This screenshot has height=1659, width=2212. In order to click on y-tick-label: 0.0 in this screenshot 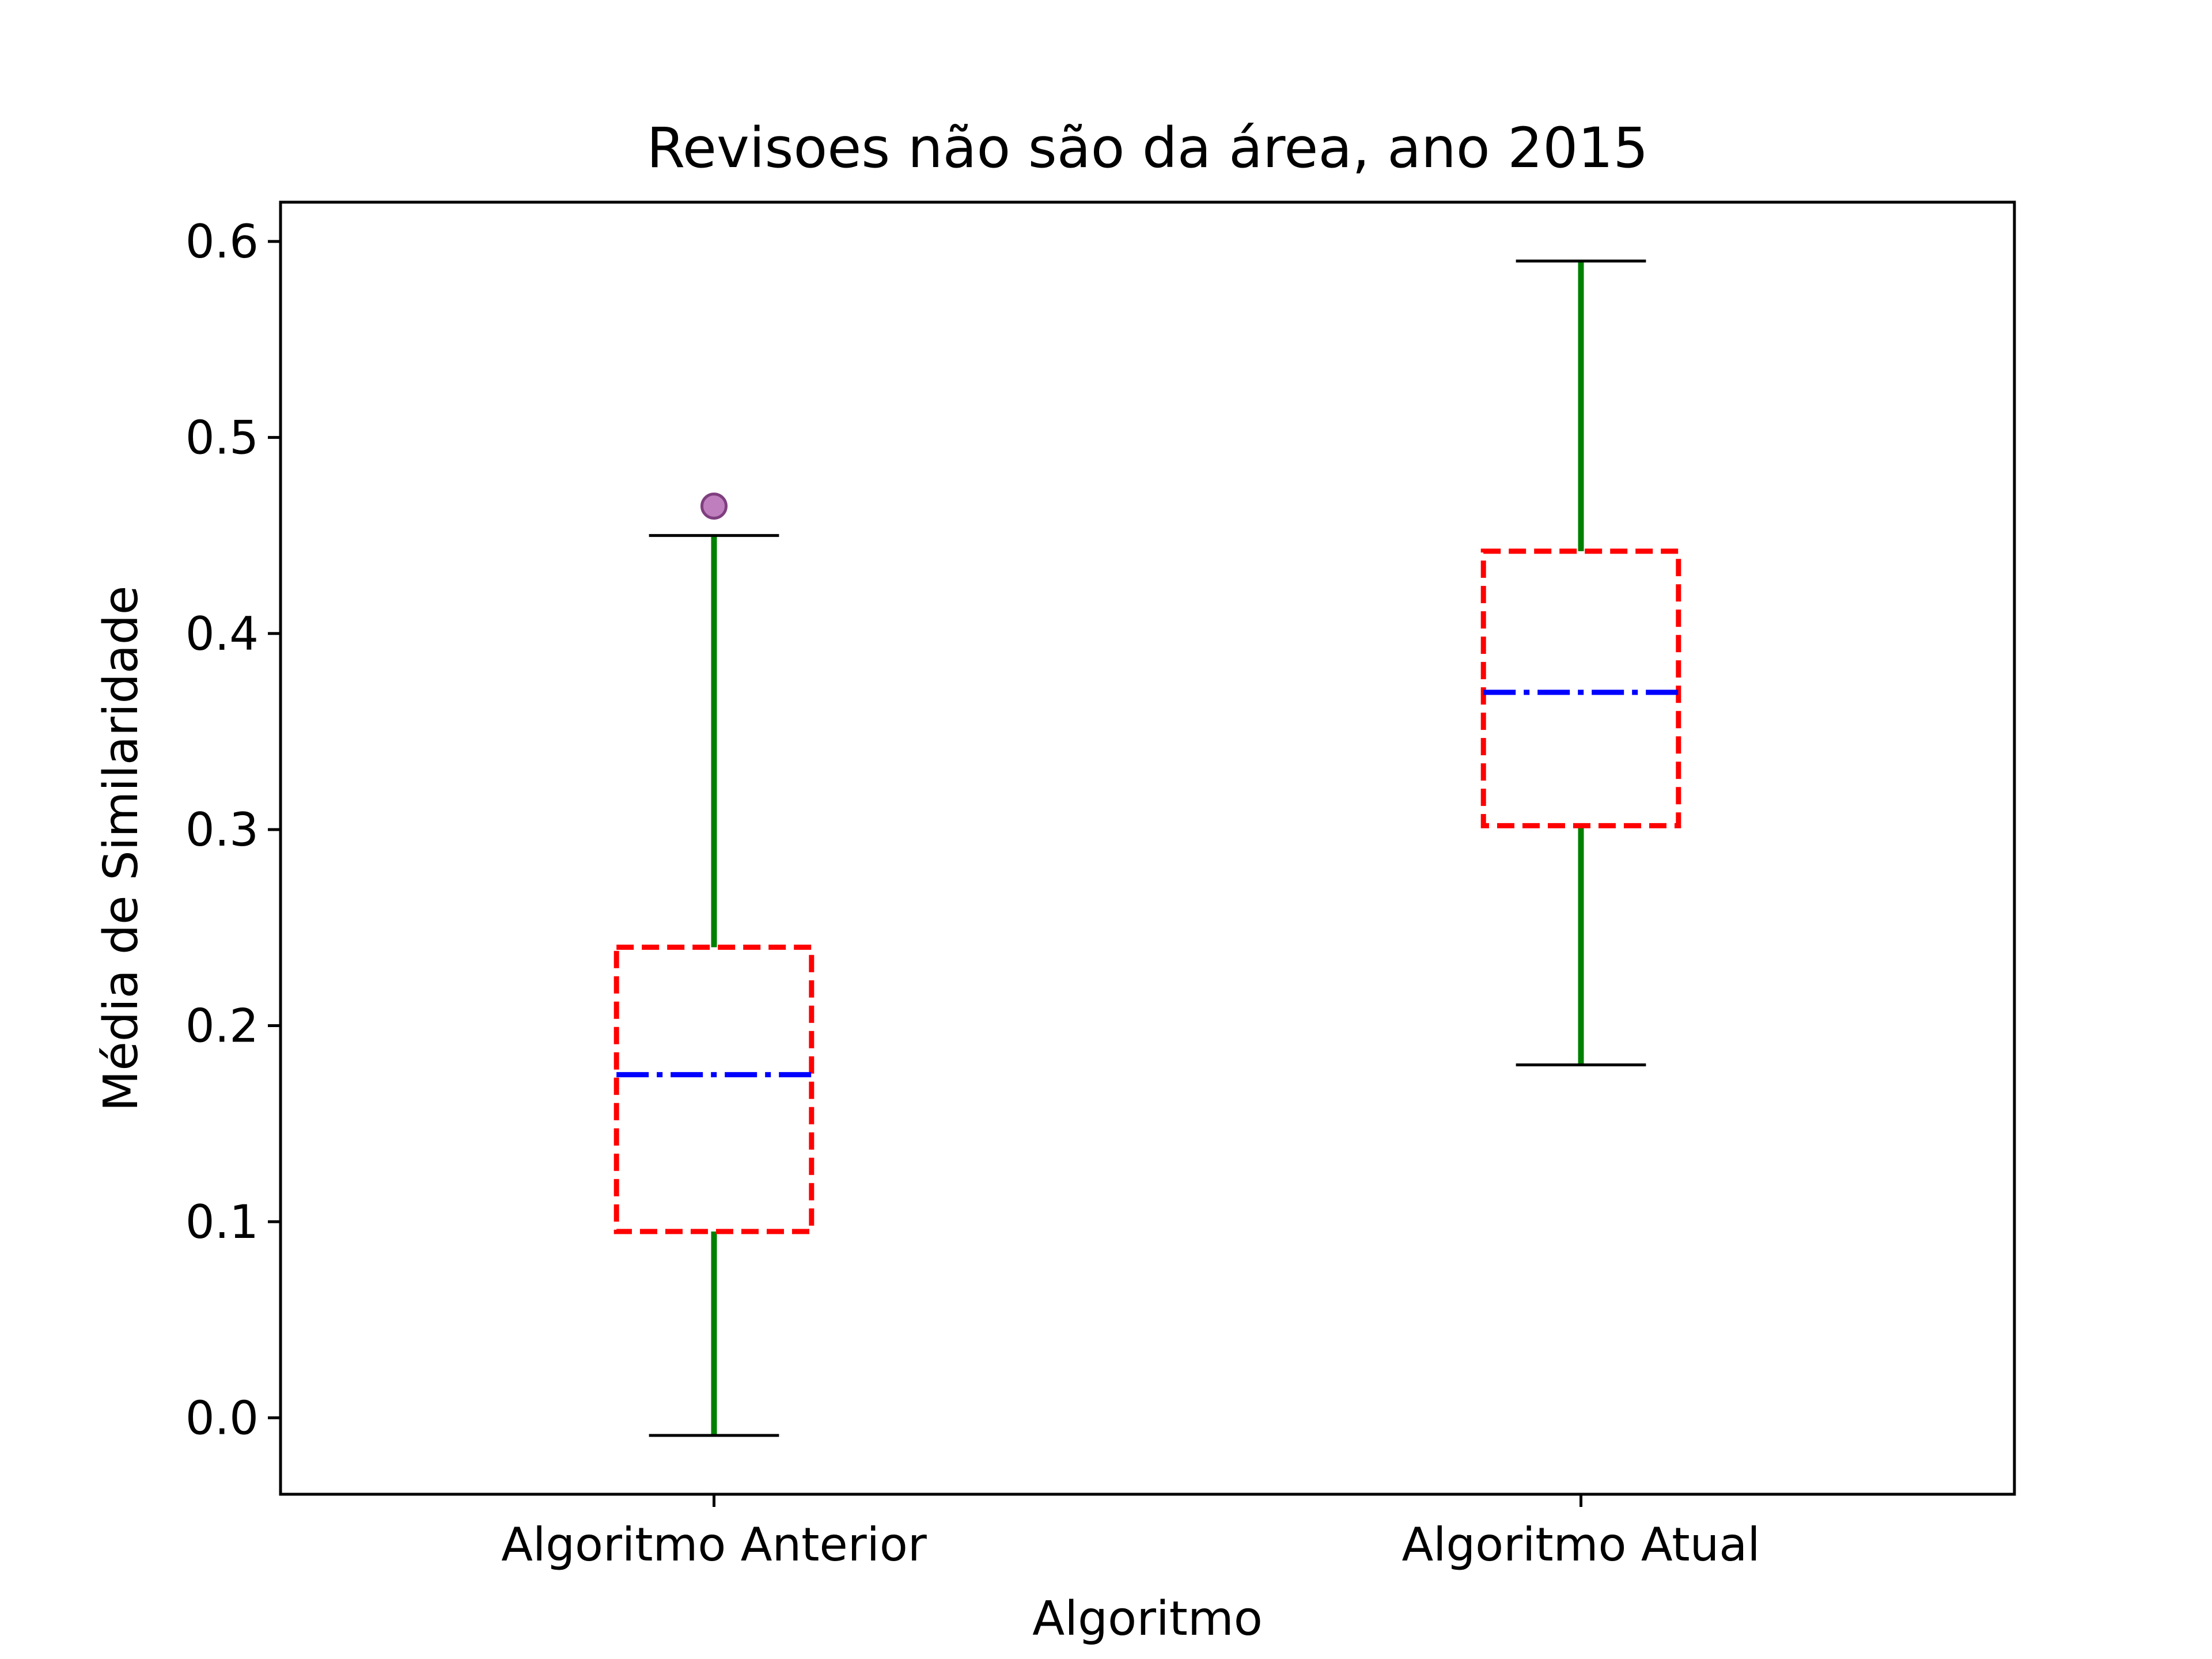, I will do `click(222, 1418)`.